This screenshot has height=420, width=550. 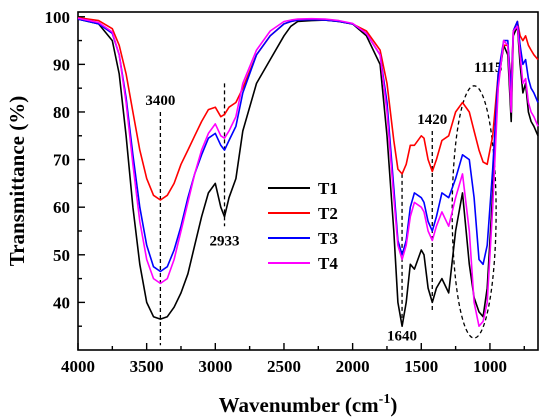 I want to click on y-tick-label: 60, so click(x=61, y=207).